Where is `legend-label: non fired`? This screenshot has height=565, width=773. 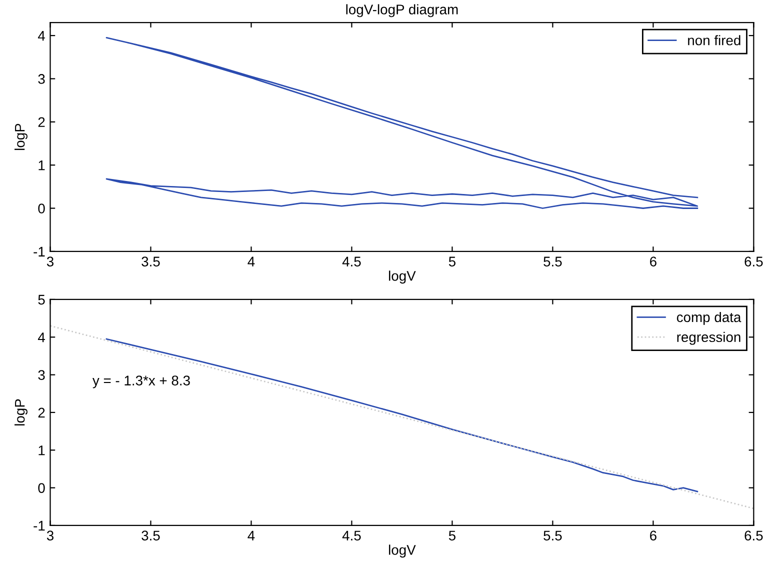 legend-label: non fired is located at coordinates (714, 40).